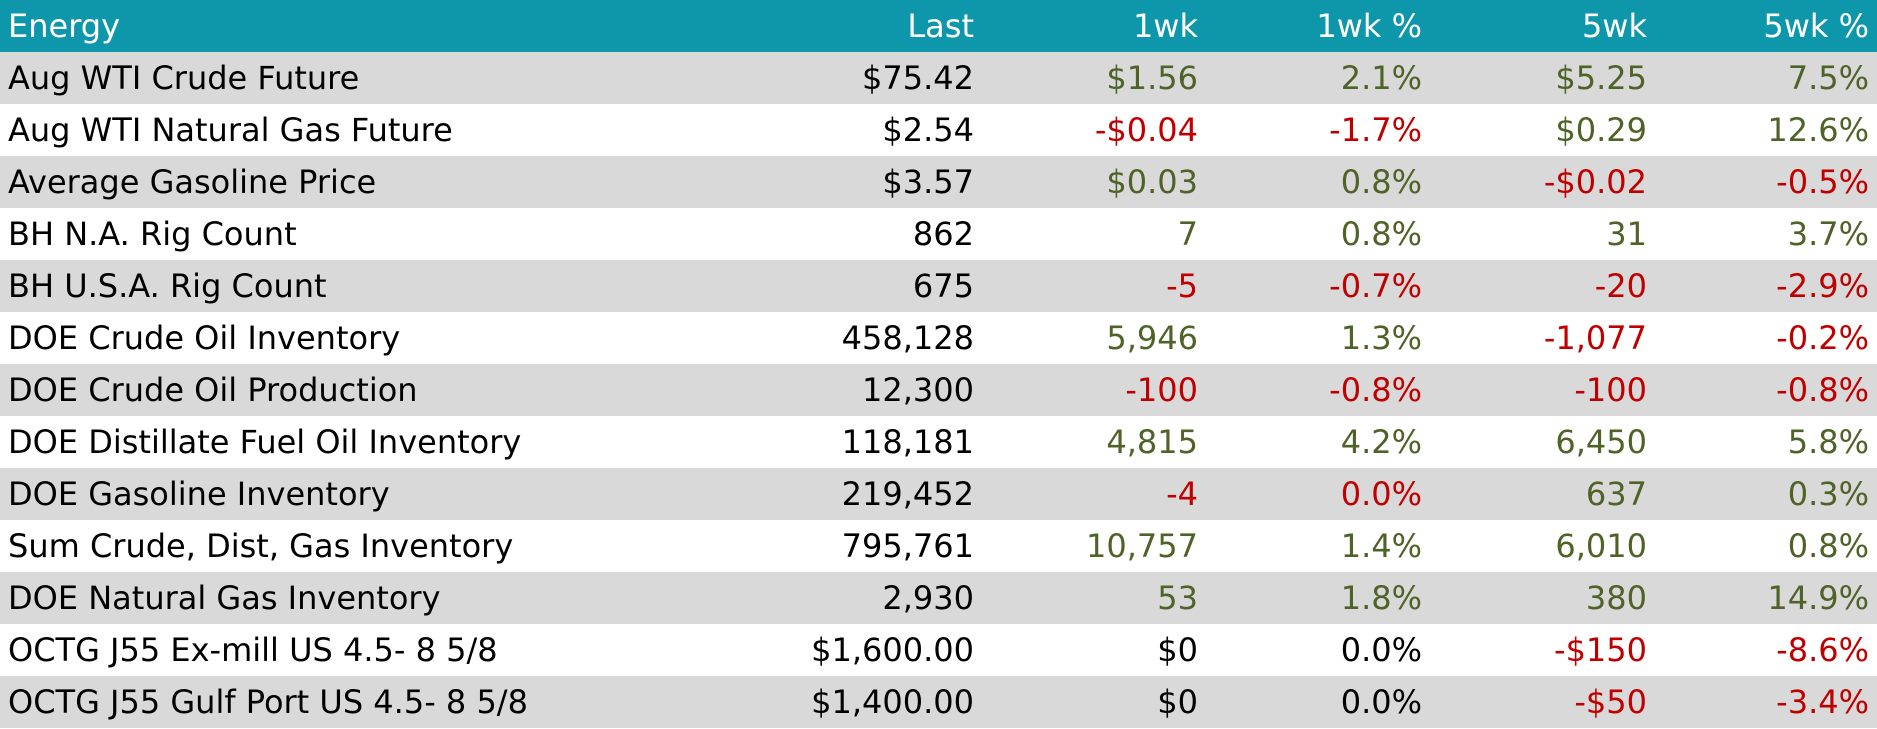  I want to click on cell-5wk: 380, so click(1542, 598).